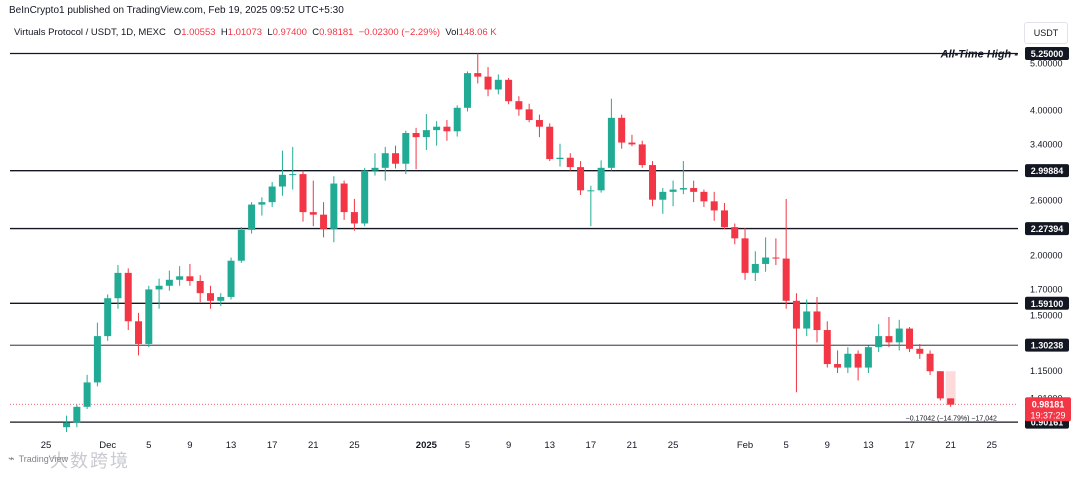 This screenshot has width=1080, height=481. I want to click on y-tick-label: 1.70000, so click(1046, 289).